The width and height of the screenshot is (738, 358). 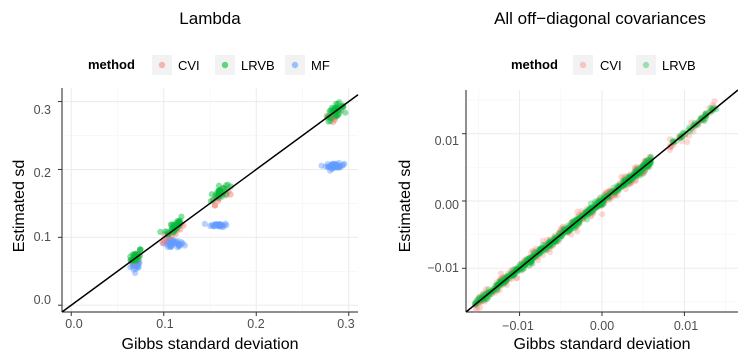 I want to click on legend-label-lrvb: LRVB, so click(x=679, y=65).